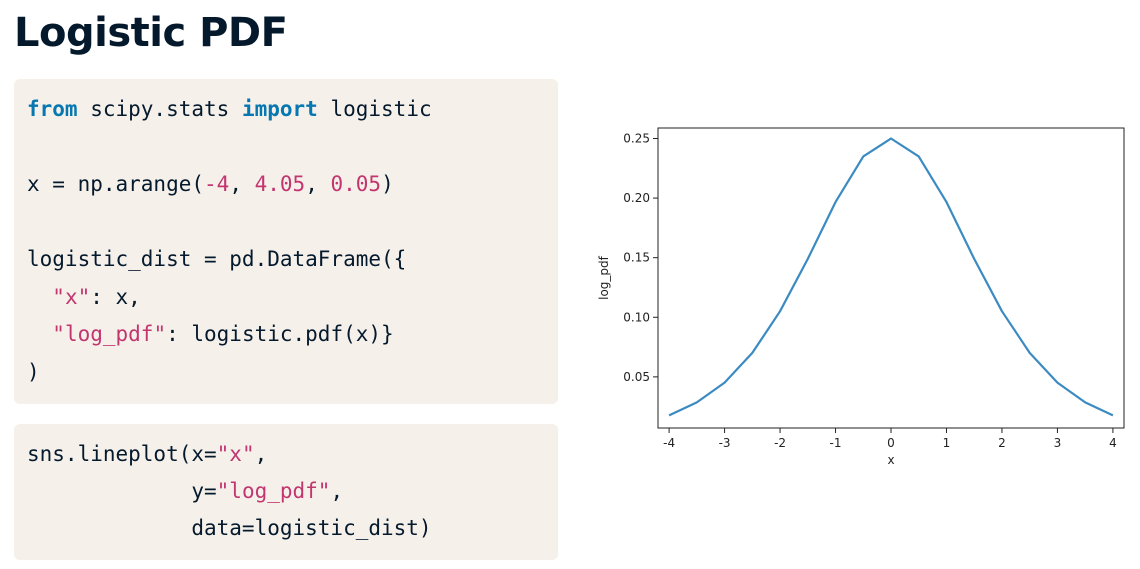 Image resolution: width=1140 pixels, height=569 pixels. I want to click on page-title: Logistic PDF, so click(151, 33).